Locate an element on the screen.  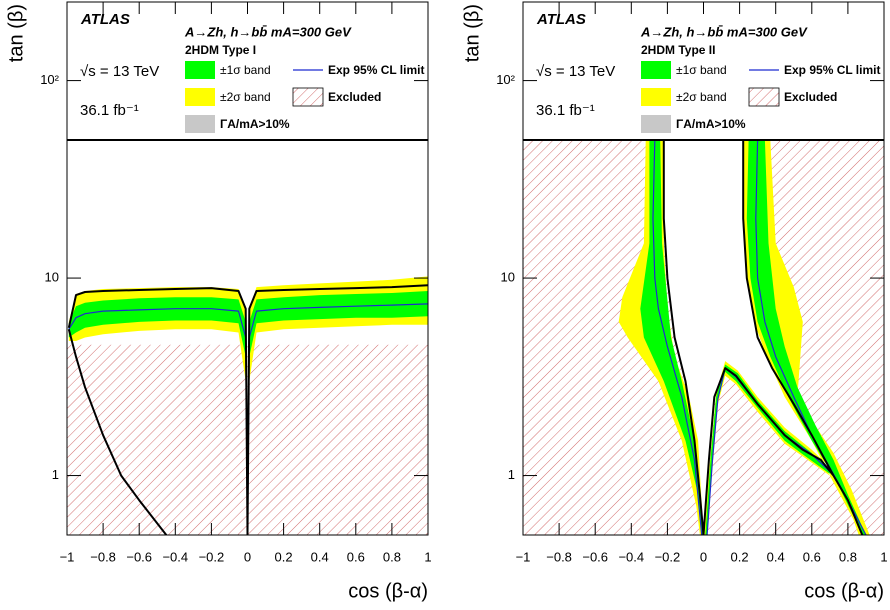
band is located at coordinates (248, 324).